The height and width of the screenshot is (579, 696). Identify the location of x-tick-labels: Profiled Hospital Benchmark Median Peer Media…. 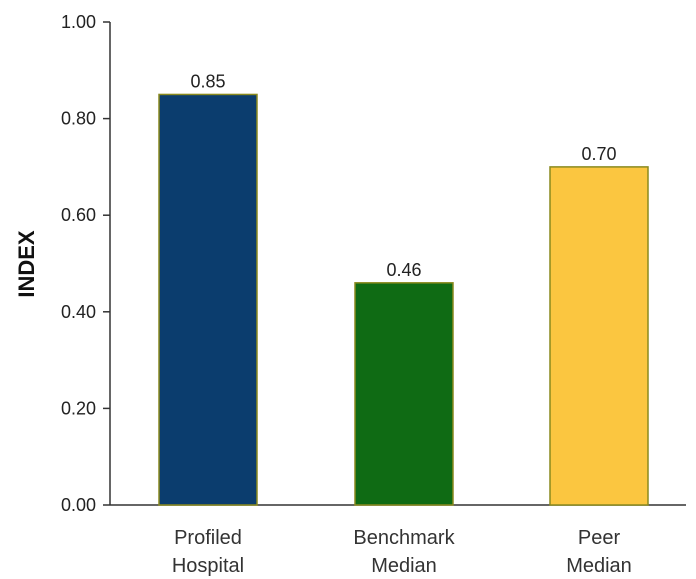
(402, 552).